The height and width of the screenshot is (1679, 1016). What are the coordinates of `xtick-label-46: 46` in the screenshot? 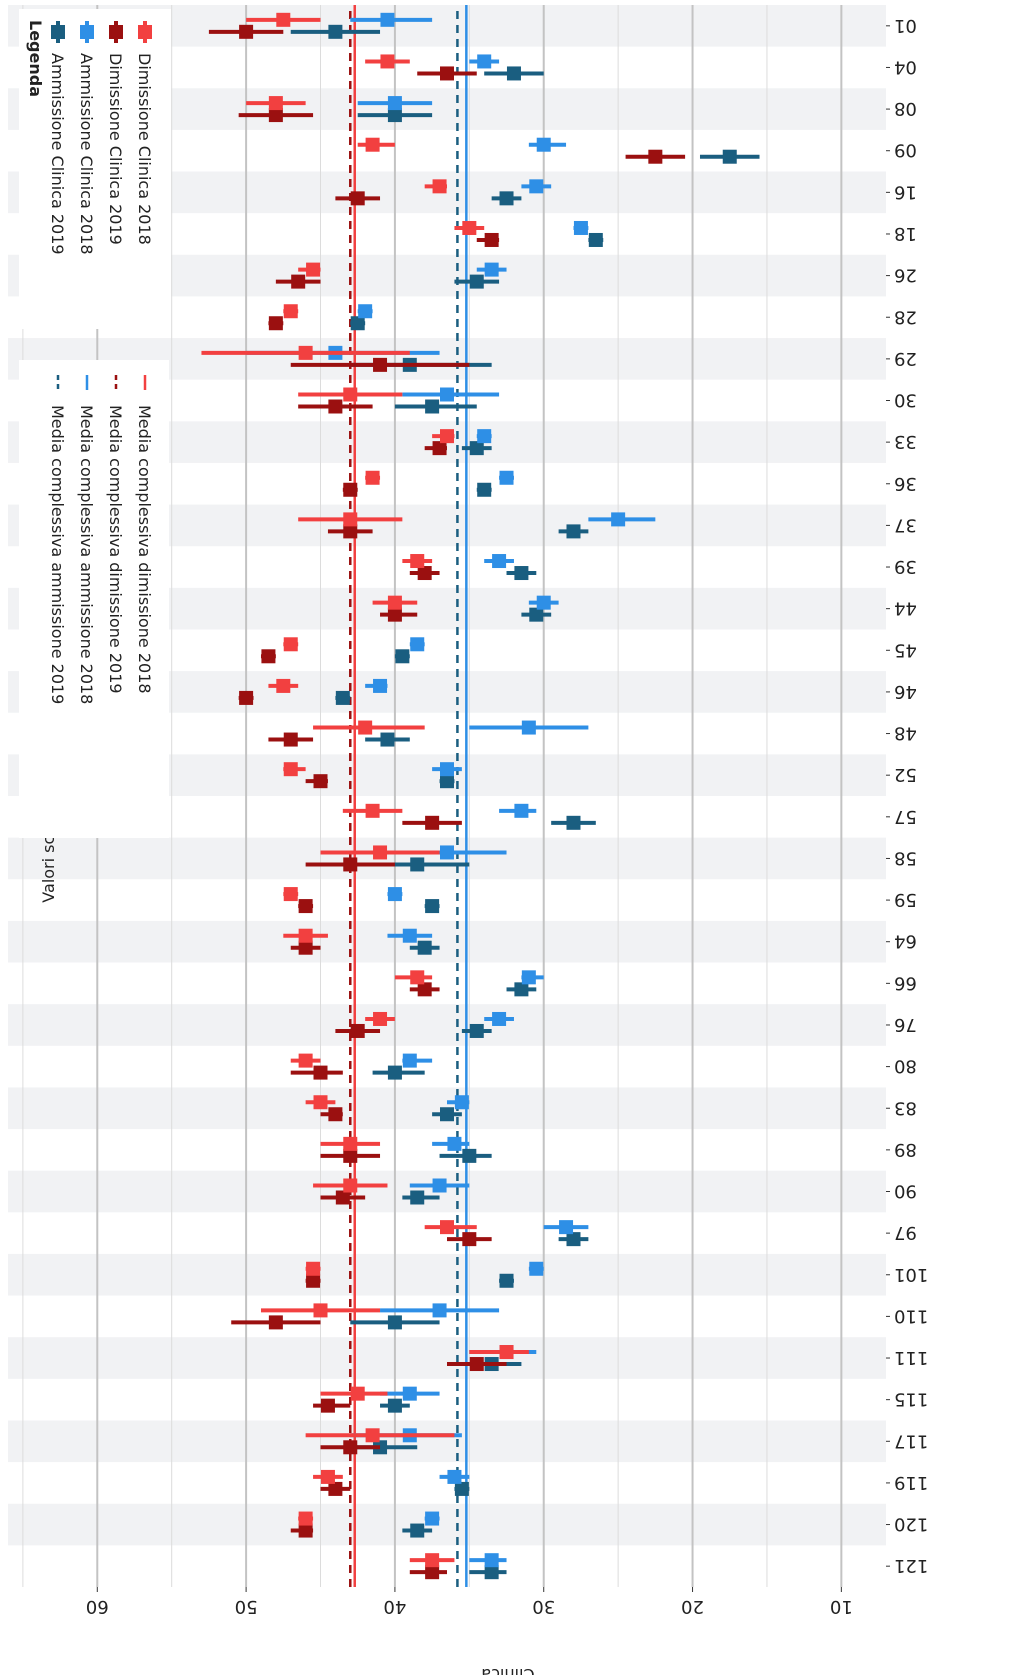 It's located at (905, 691).